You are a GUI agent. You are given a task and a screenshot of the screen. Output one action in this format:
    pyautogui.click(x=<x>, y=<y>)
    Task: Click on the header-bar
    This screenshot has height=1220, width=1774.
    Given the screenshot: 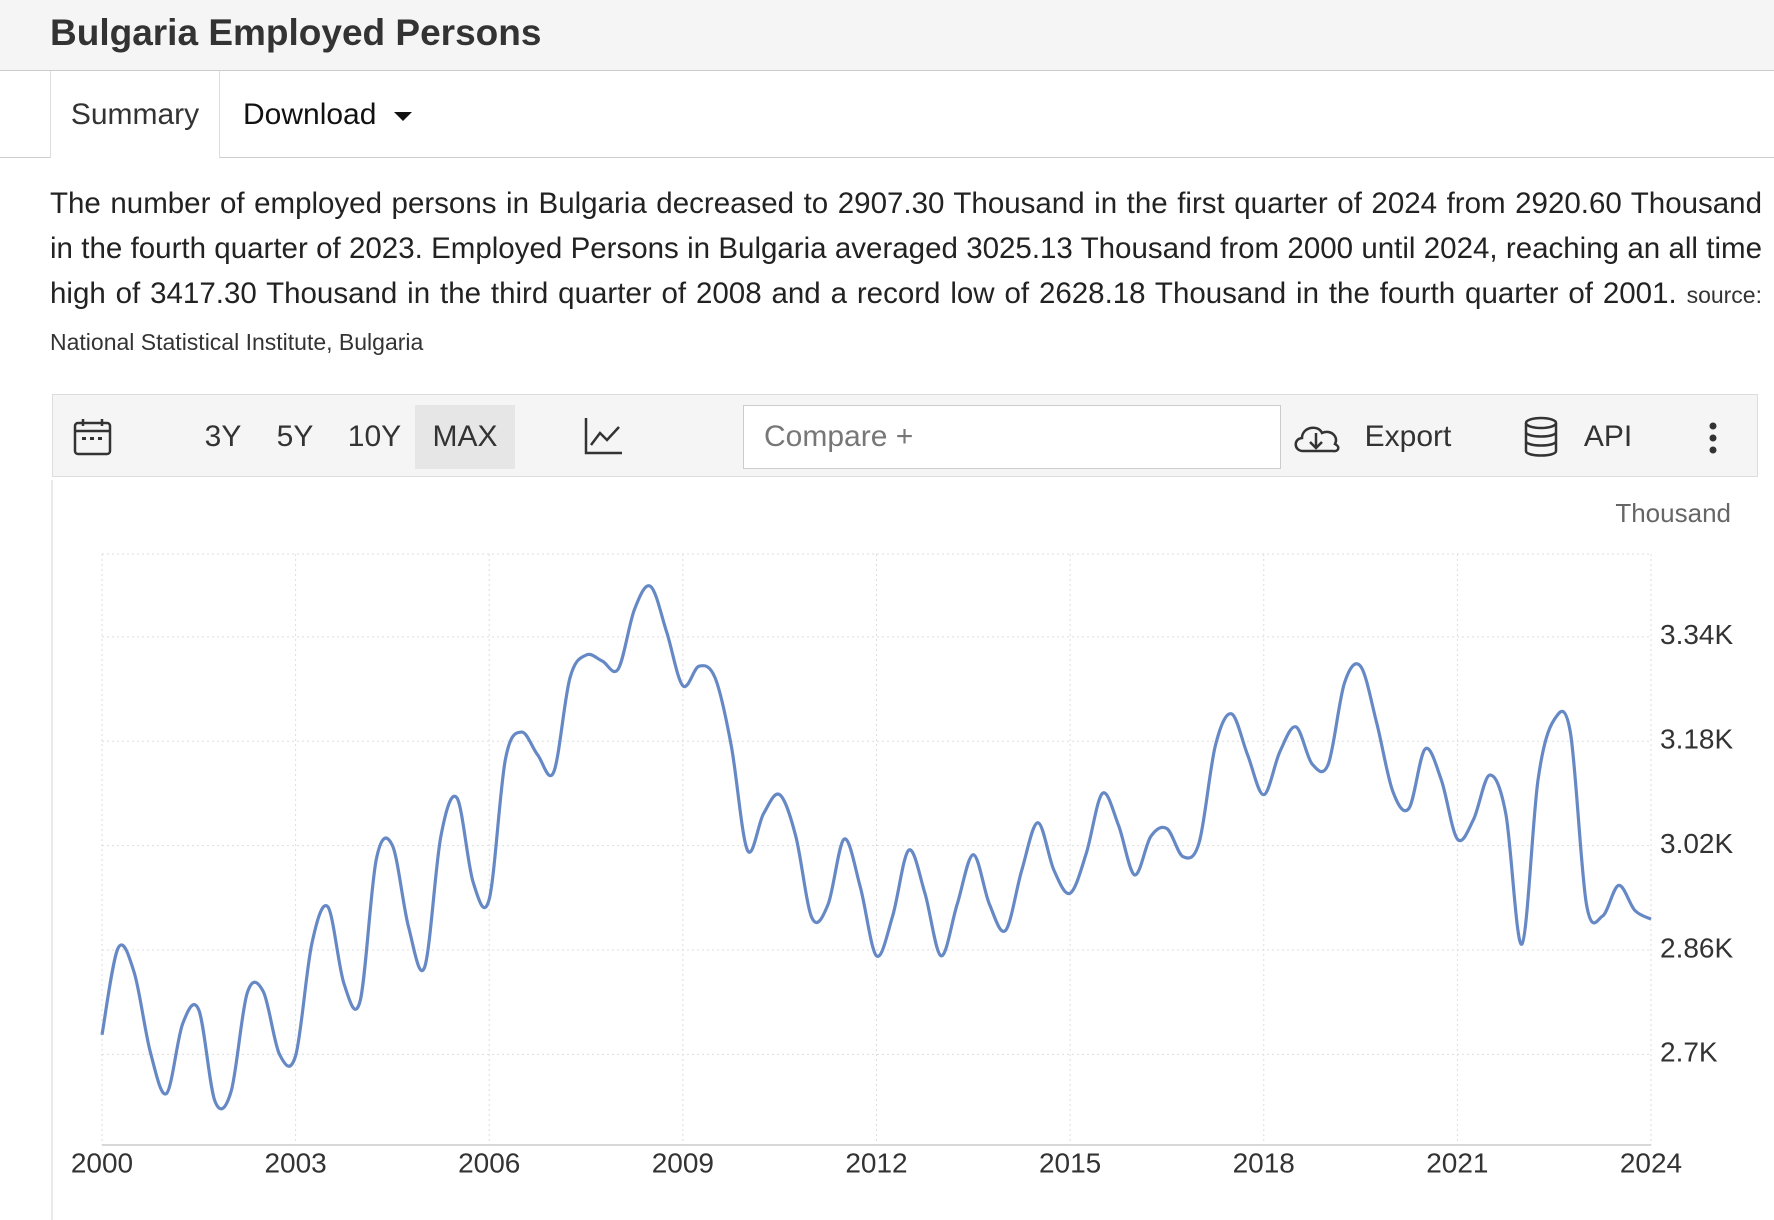 What is the action you would take?
    pyautogui.click(x=887, y=35)
    